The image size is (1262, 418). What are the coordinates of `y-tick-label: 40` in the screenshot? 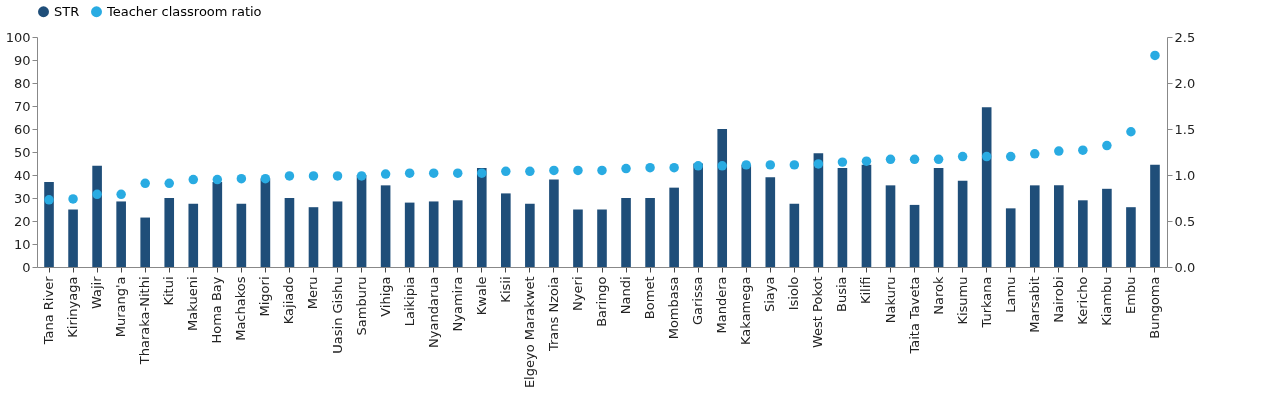 It's located at (22, 175).